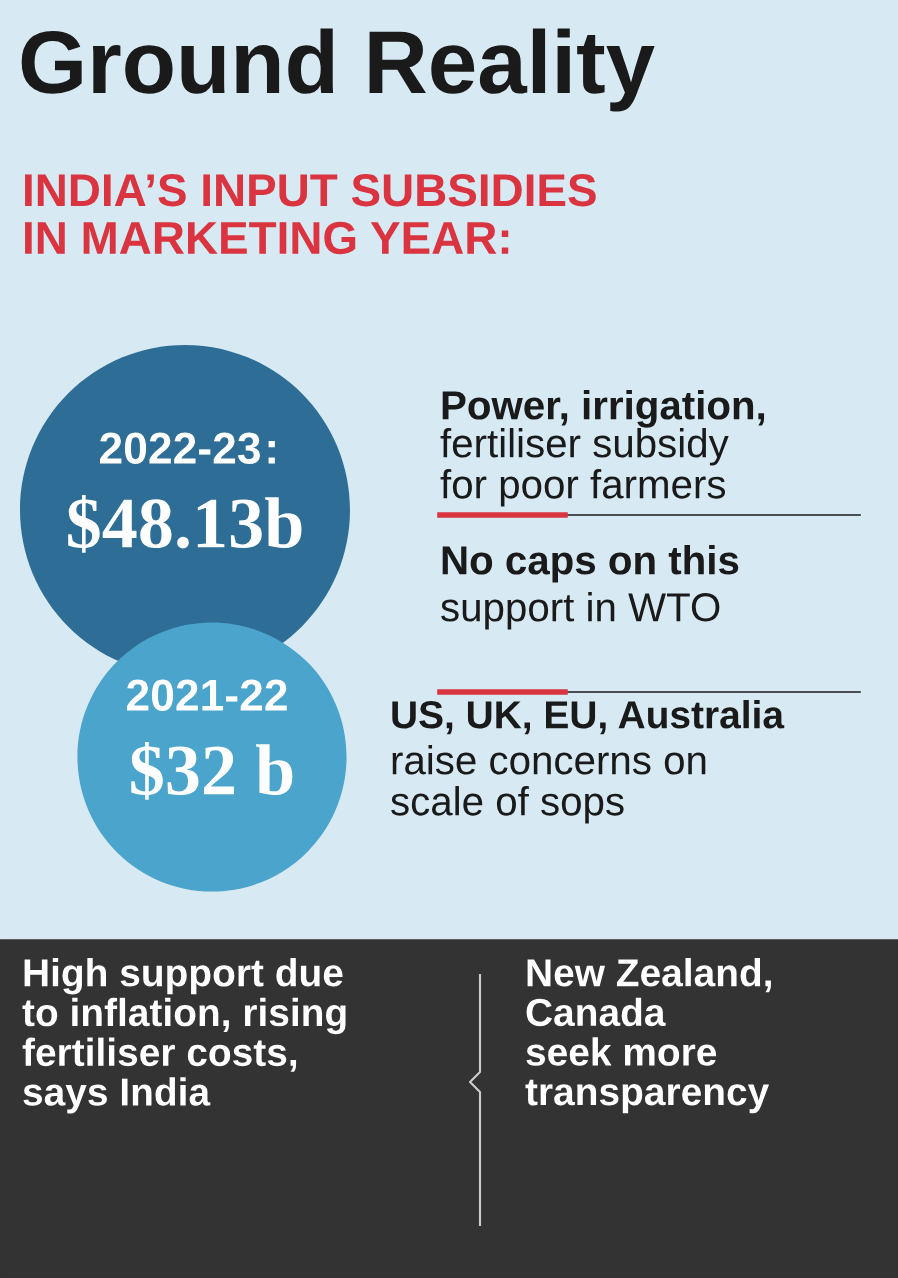 The height and width of the screenshot is (1278, 898). Describe the element at coordinates (207, 695) in the screenshot. I see `category-label: 2021-22` at that location.